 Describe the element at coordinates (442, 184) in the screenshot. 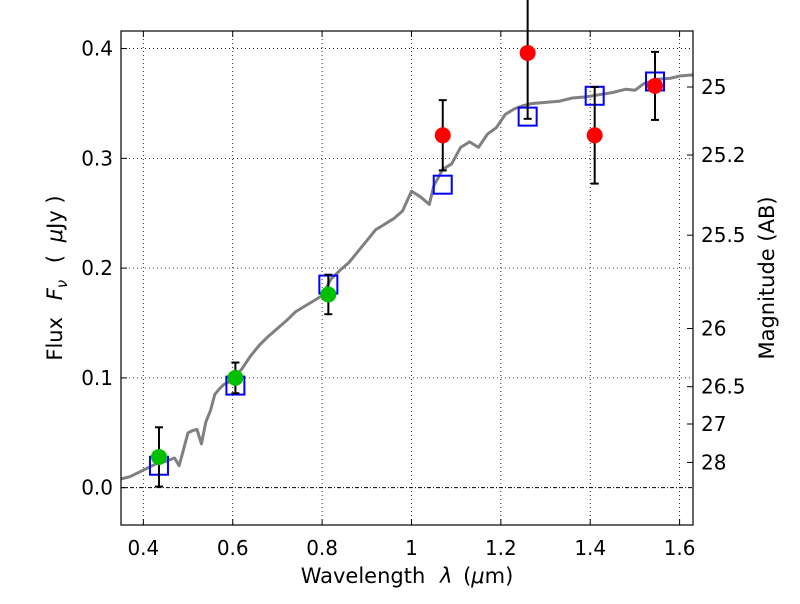

I see `model-flux-square` at that location.